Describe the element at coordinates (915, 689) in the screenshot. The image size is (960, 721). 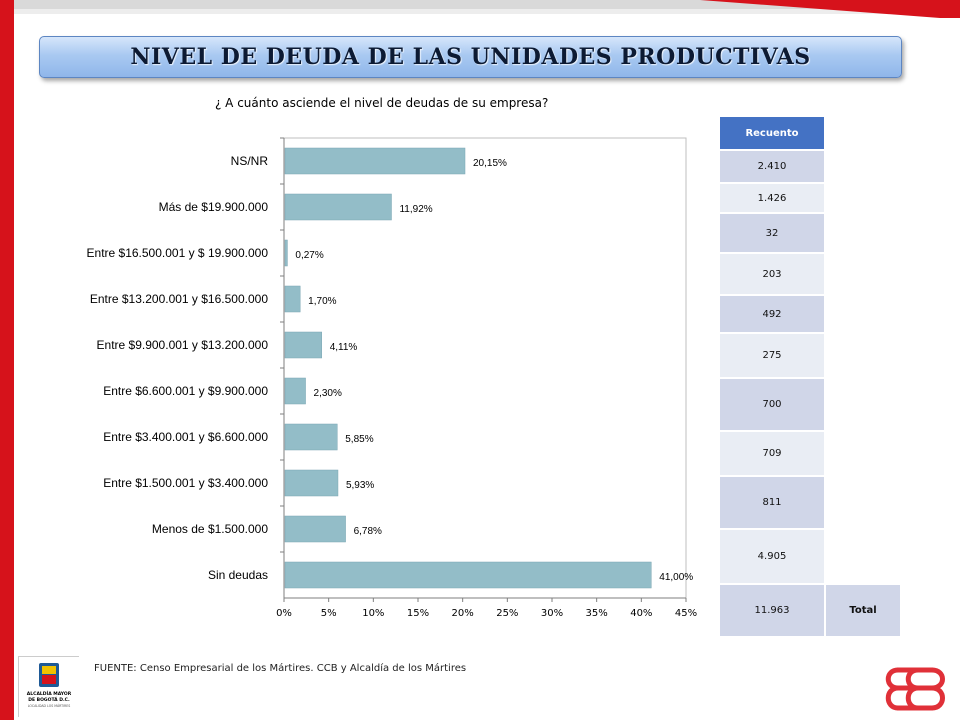
I see `ccb-logo-icon` at that location.